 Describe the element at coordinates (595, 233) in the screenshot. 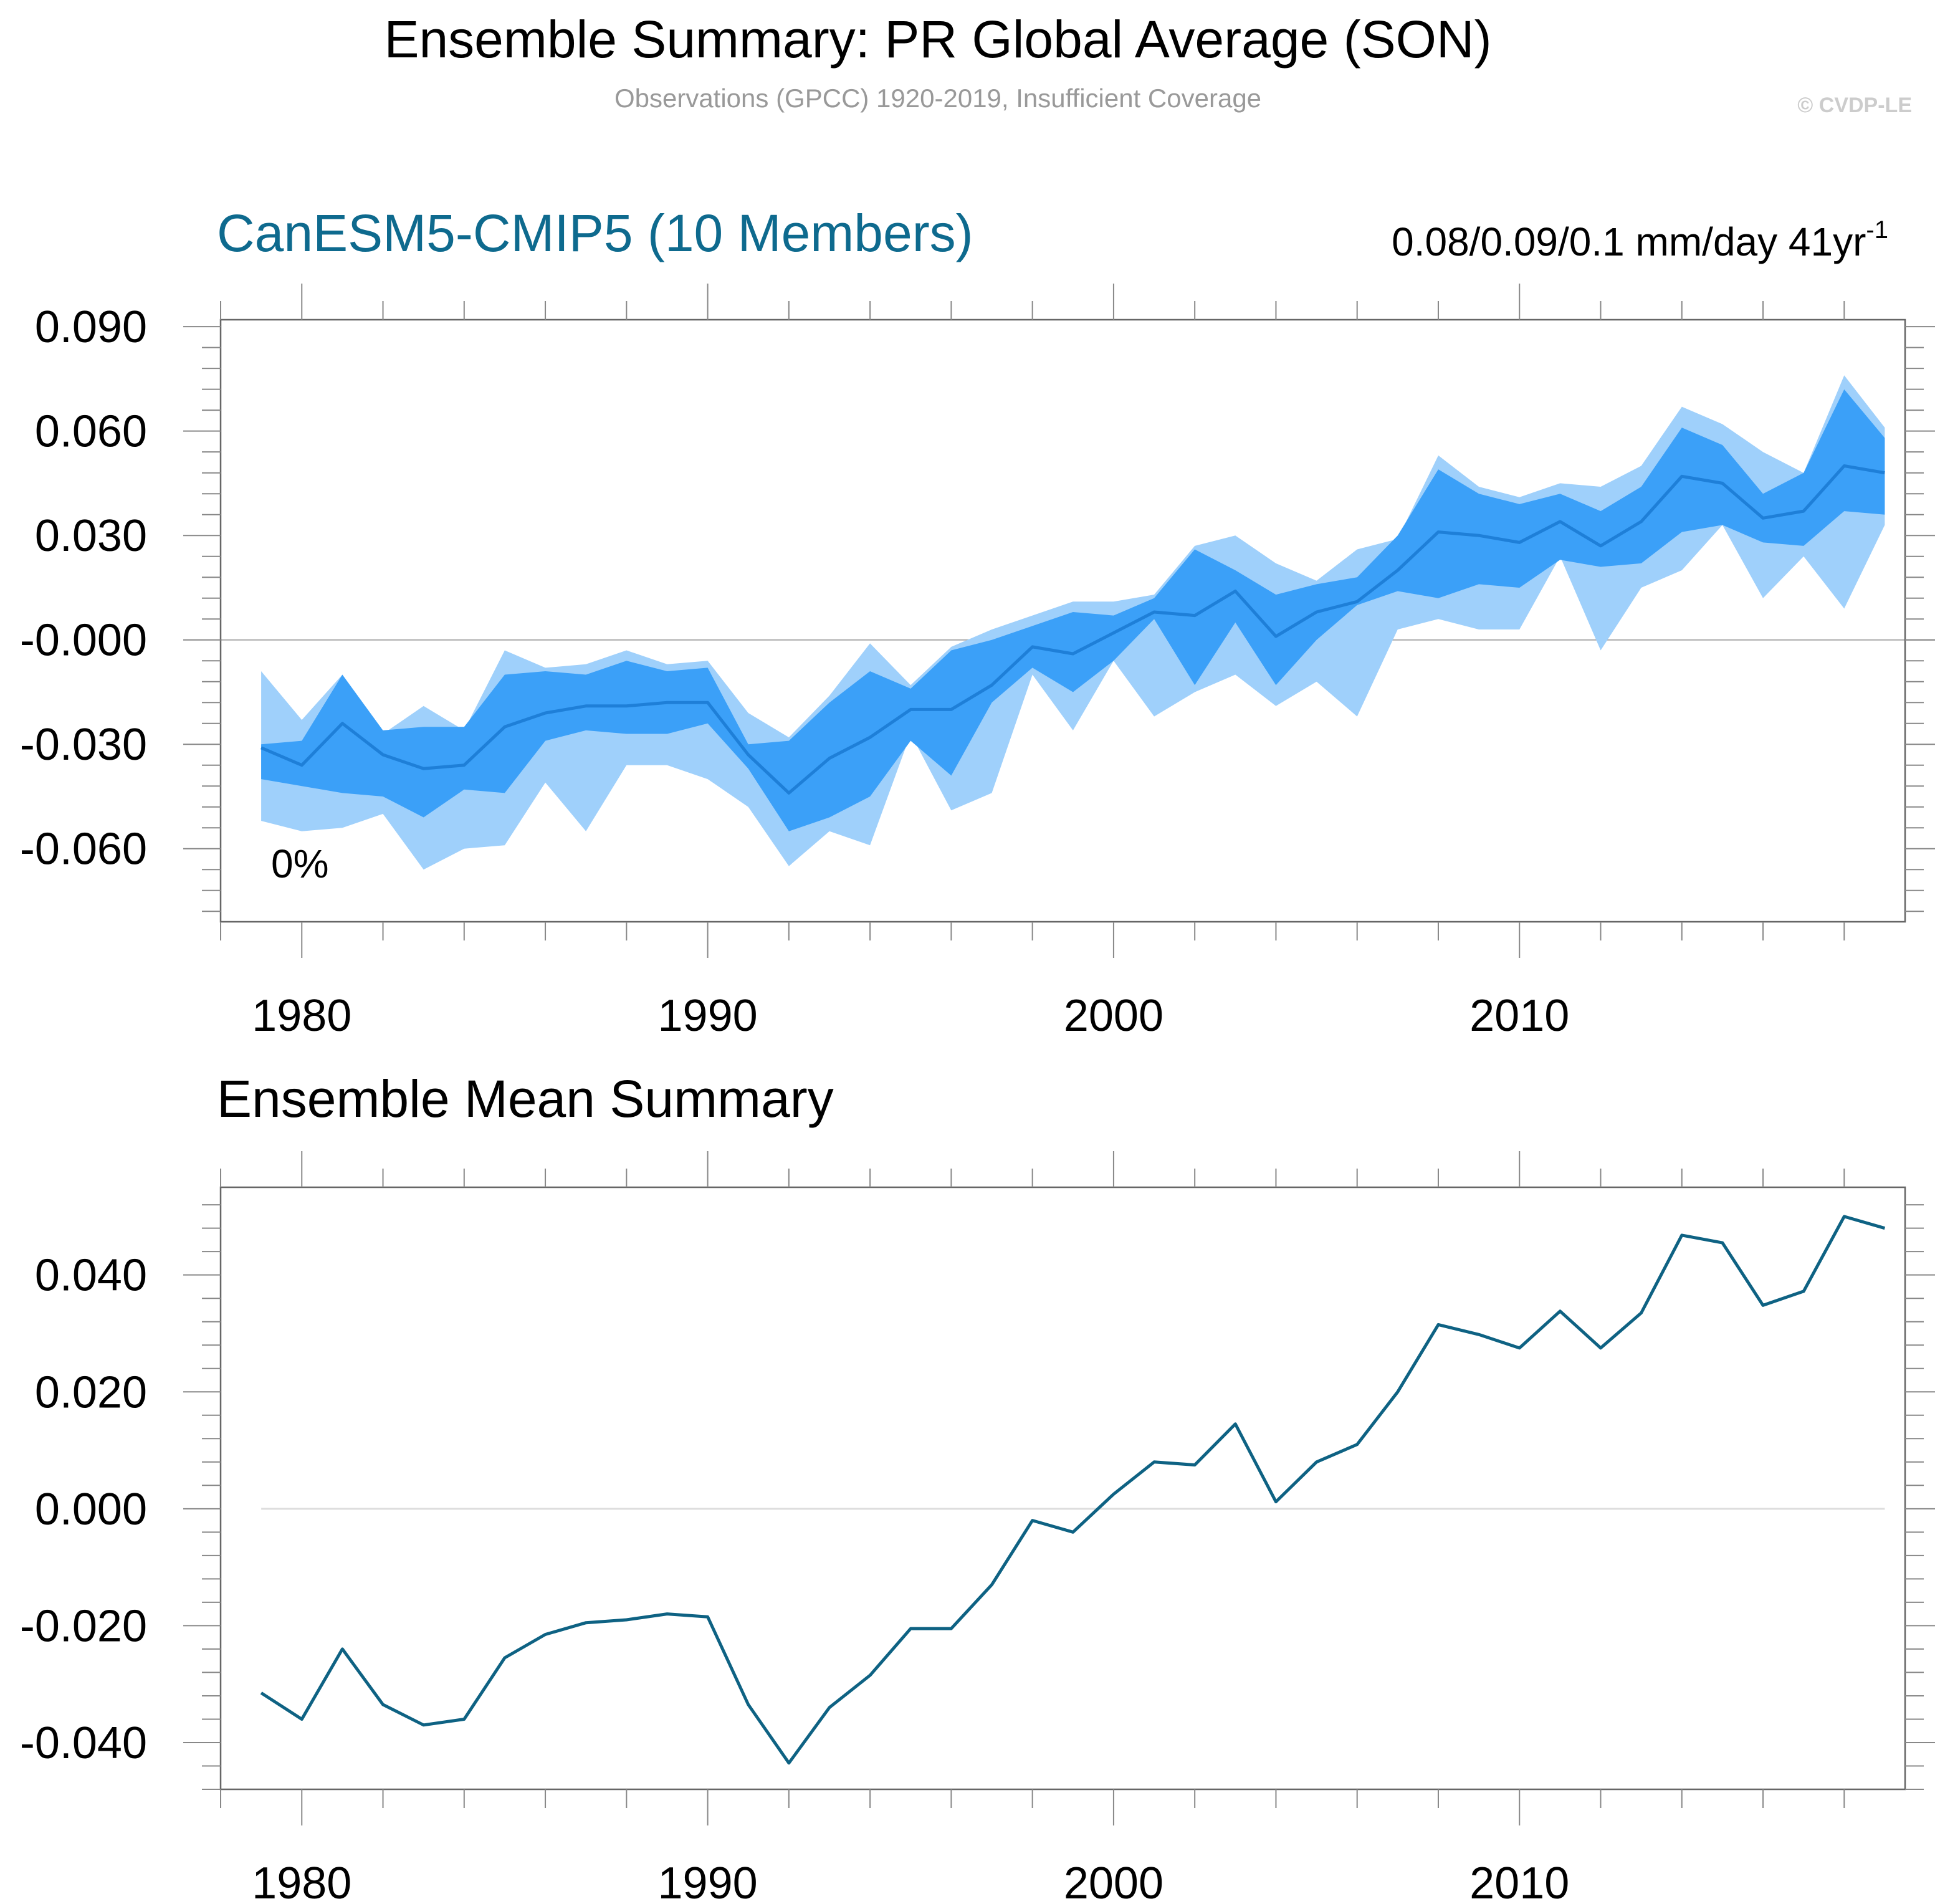

I see `panel1-title: CanESM5-CMIP5 (10 Members)` at that location.